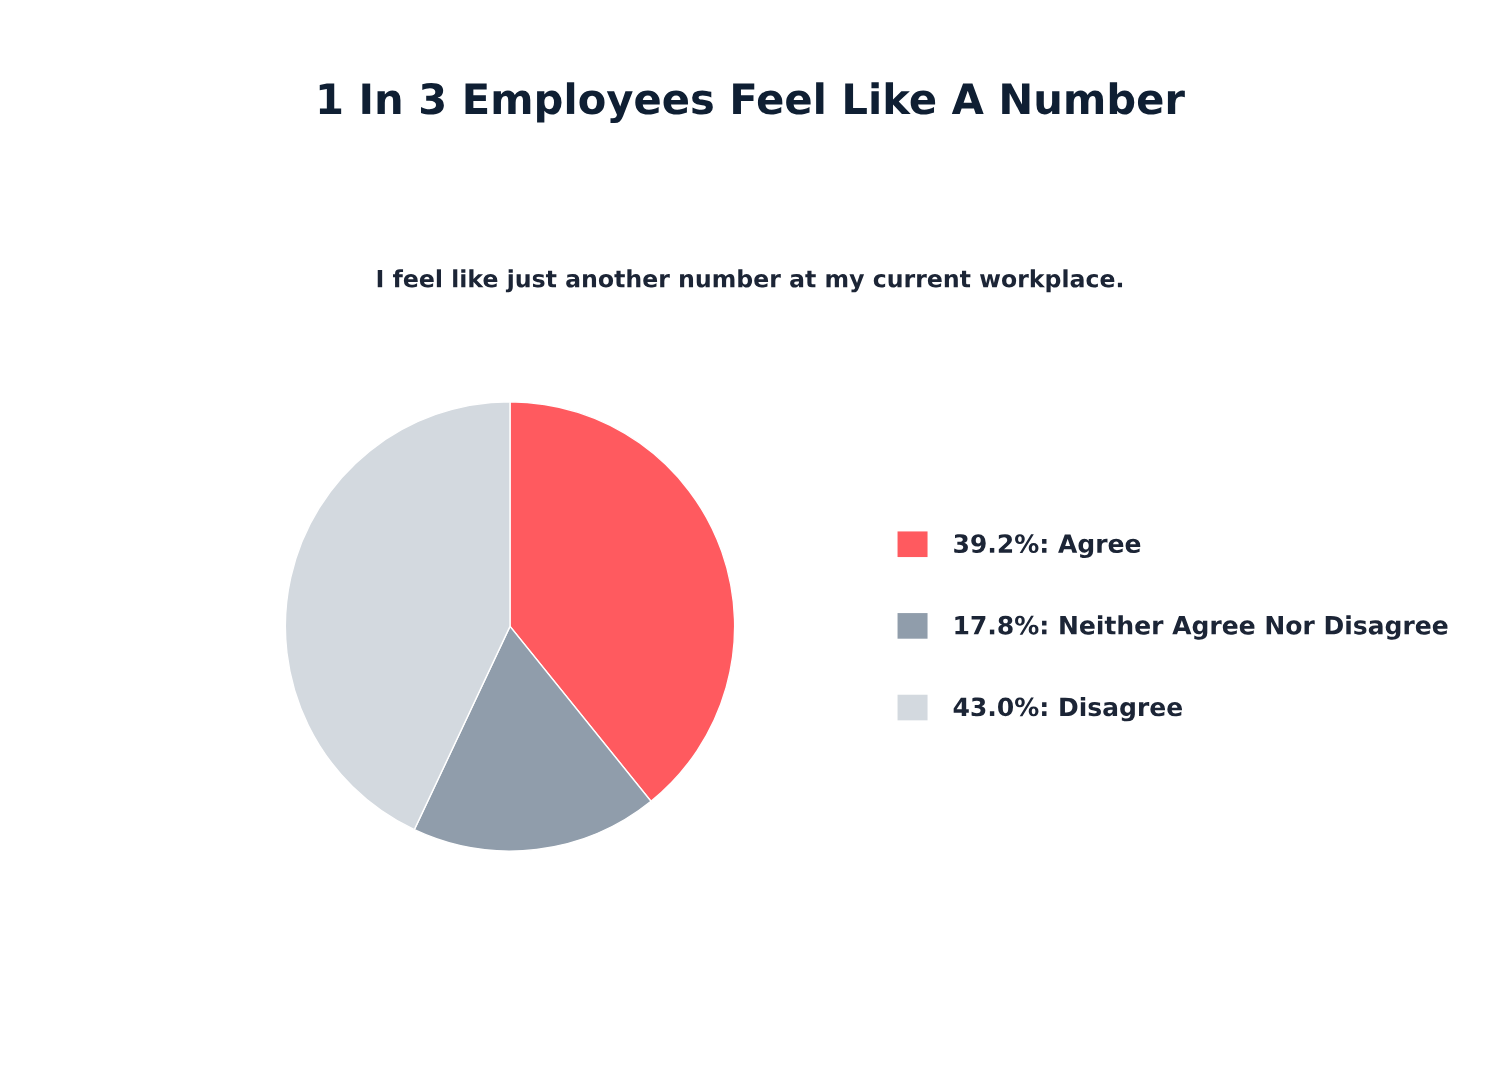  I want to click on legend-label: 39.2%: Agree, so click(1047, 546).